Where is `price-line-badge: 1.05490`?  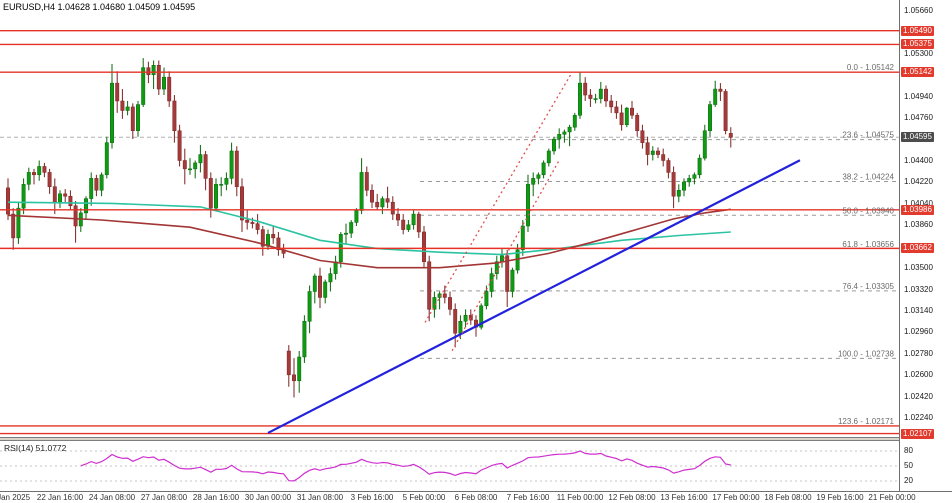
price-line-badge: 1.05490 is located at coordinates (917, 30).